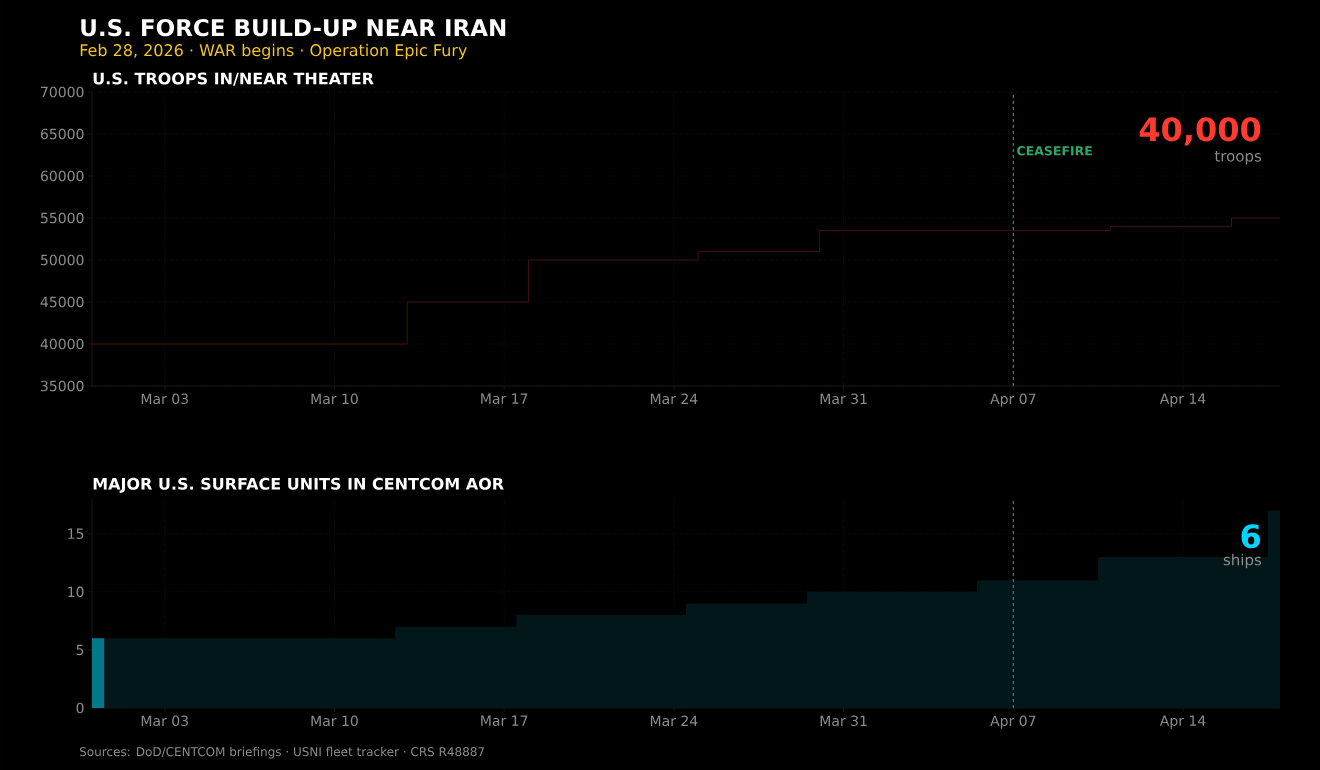 The image size is (1320, 770). What do you see at coordinates (1054, 151) in the screenshot?
I see `ref-line-label: CEASEFIRE` at bounding box center [1054, 151].